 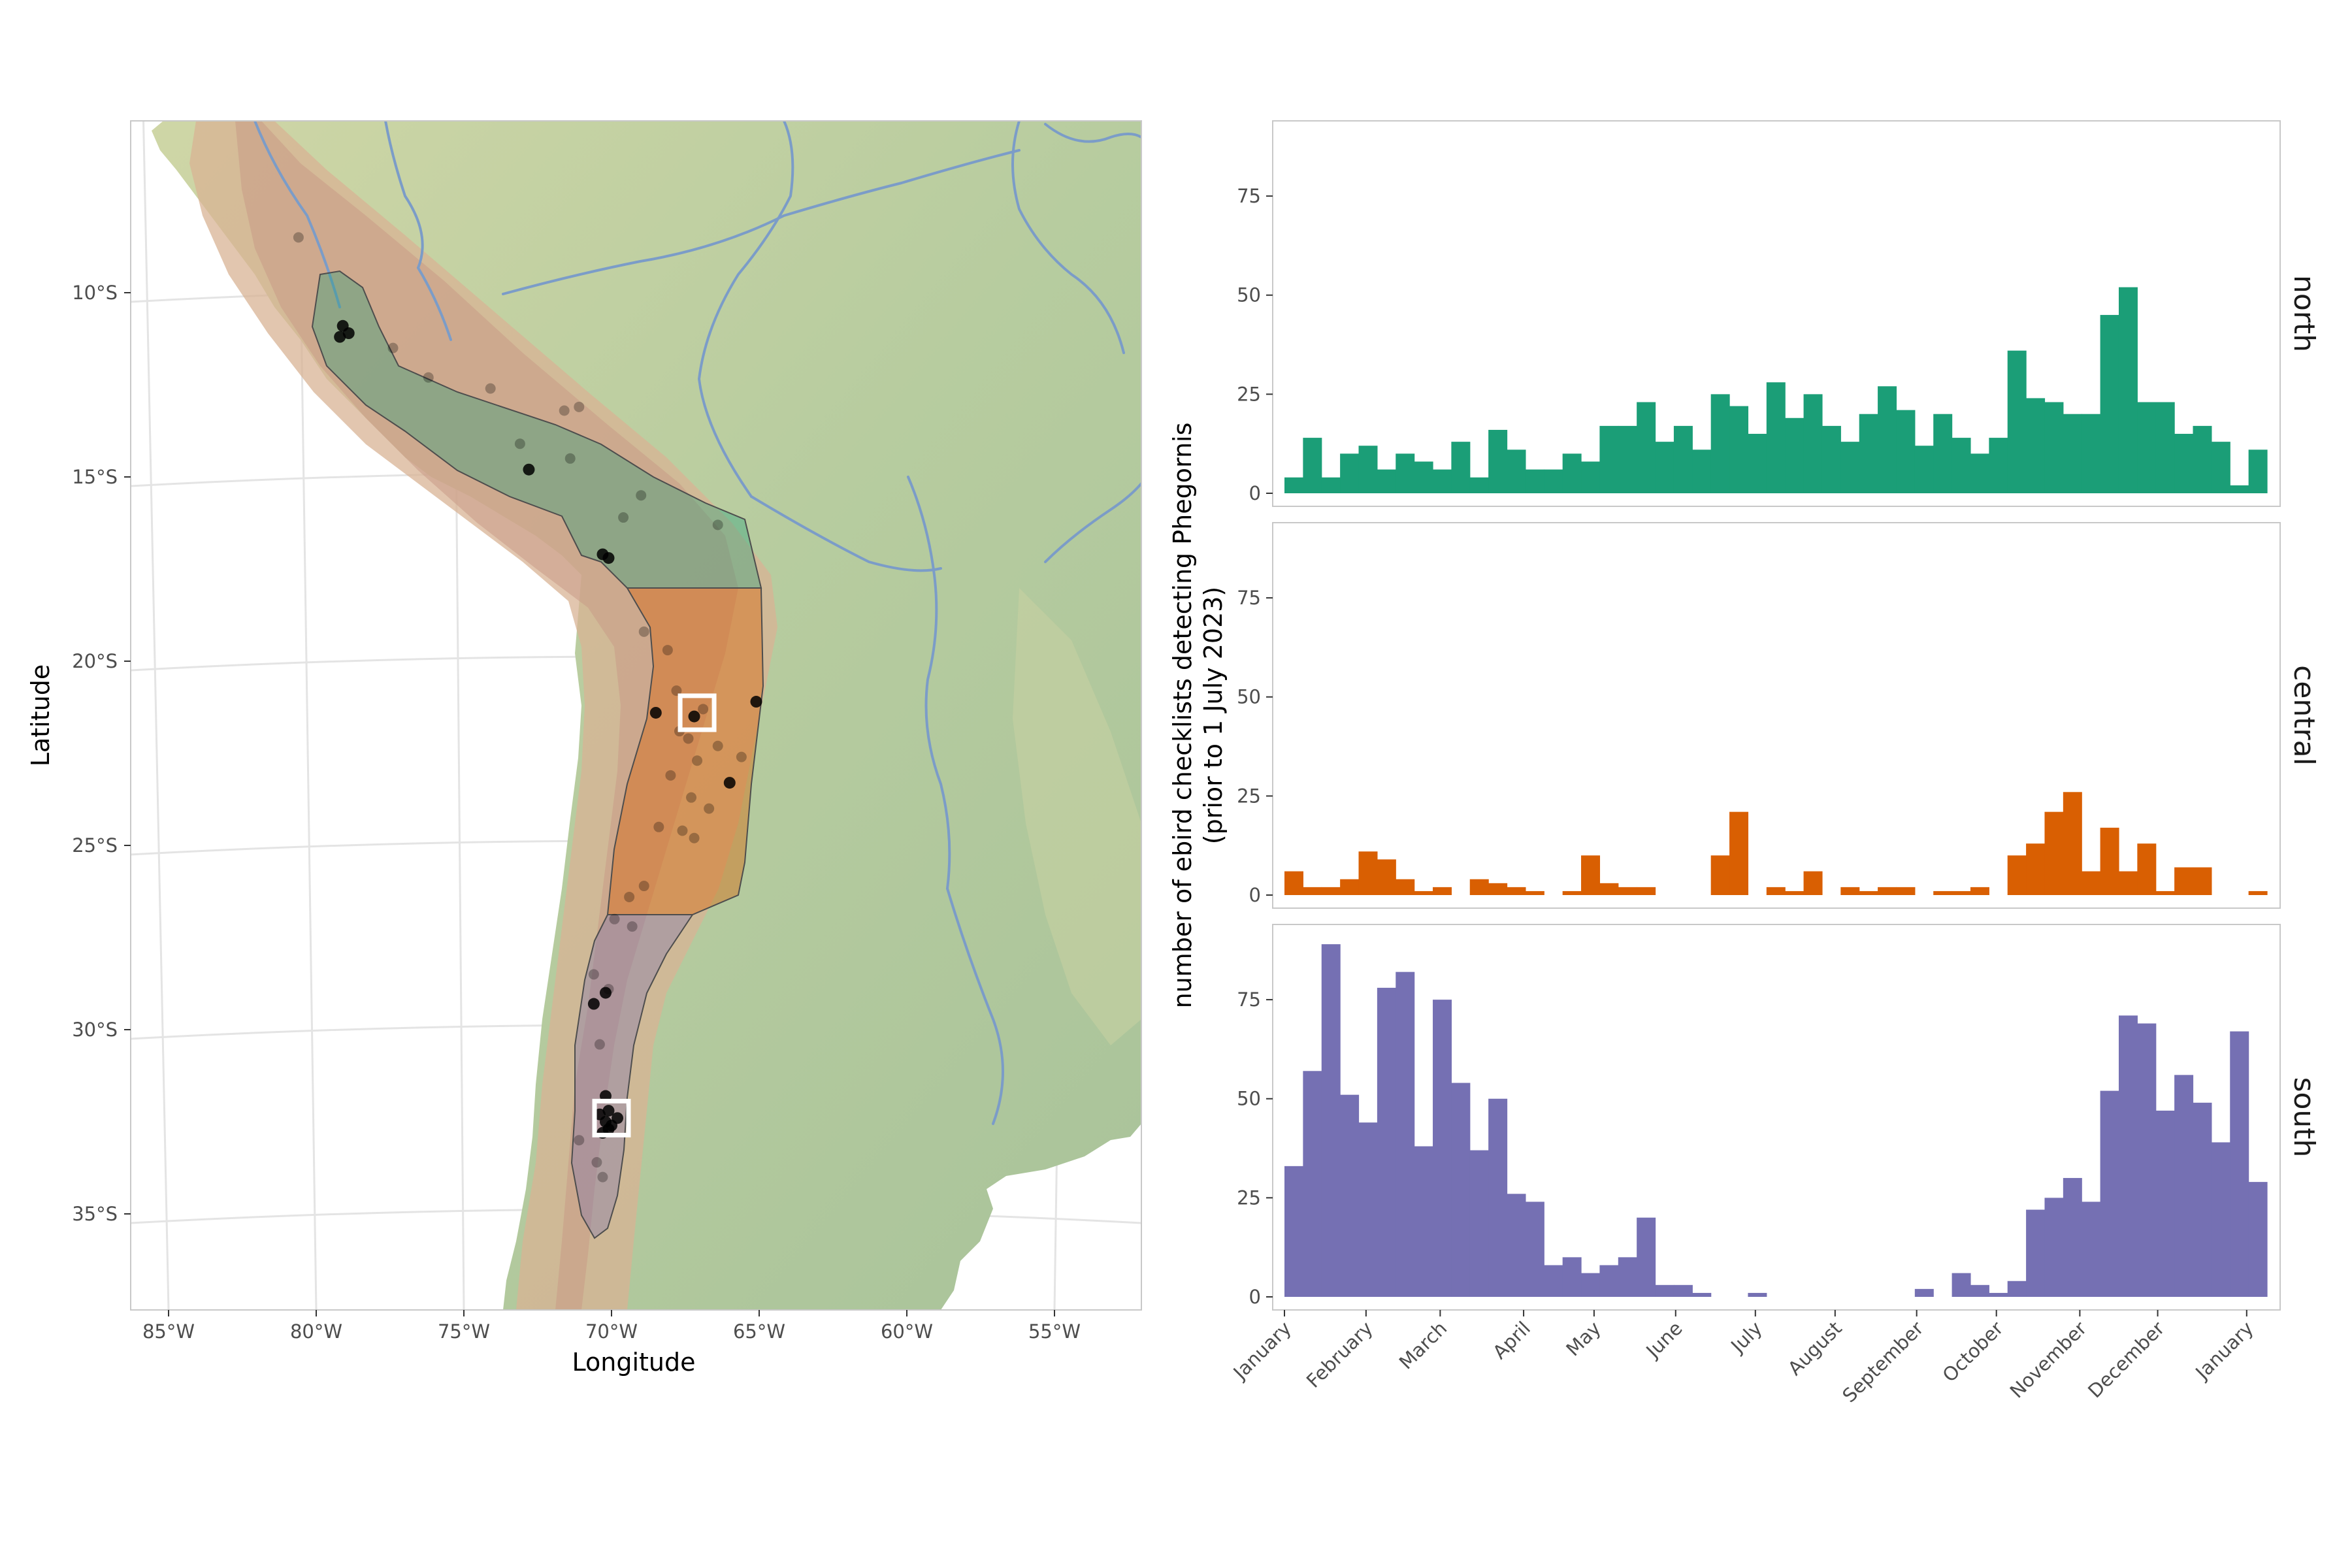 I want to click on study-site-box, so click(x=611, y=1117).